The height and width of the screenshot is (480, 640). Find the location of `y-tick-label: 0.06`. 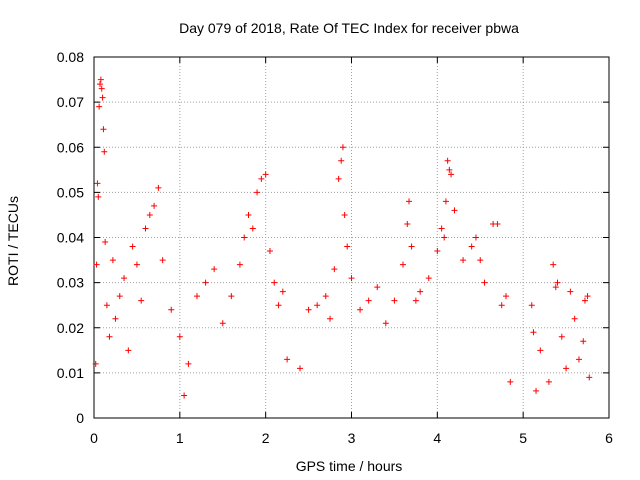

y-tick-label: 0.06 is located at coordinates (70, 147).